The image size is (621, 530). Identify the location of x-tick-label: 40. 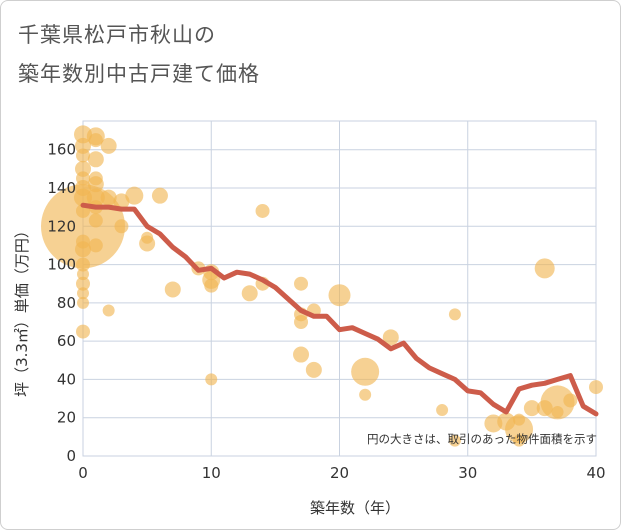
(595, 473).